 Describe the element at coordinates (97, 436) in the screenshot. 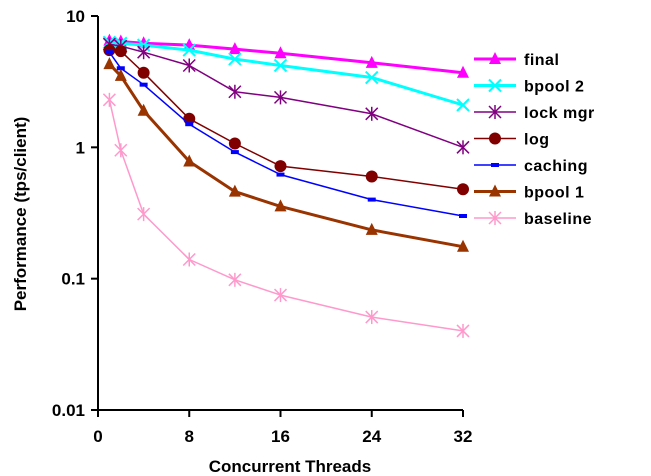

I see `x-tick-label: 0` at that location.